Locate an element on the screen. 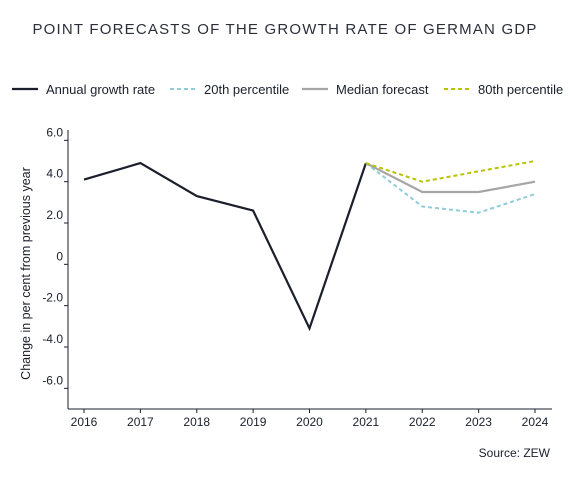 The width and height of the screenshot is (570, 480). legend-item-annual-growth-rate: Annual growth rate is located at coordinates (83, 89).